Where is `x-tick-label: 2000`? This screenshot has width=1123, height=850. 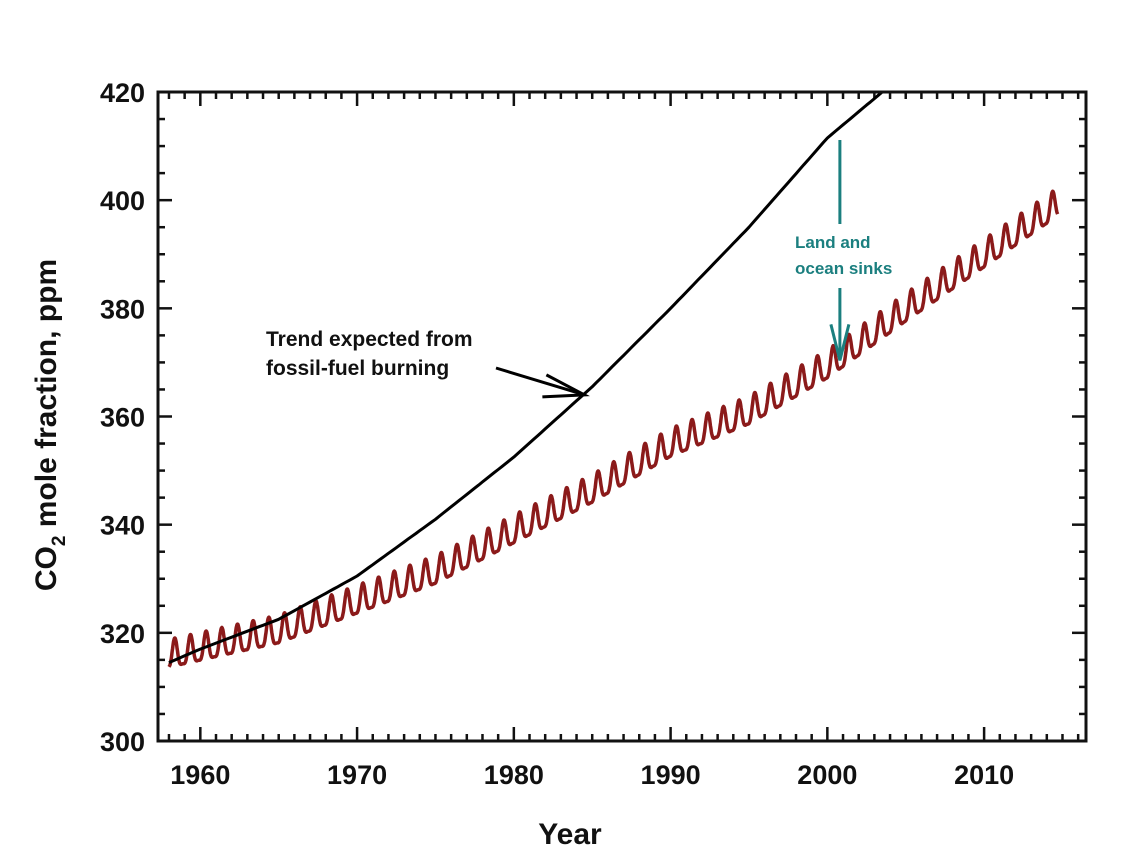
x-tick-label: 2000 is located at coordinates (827, 775).